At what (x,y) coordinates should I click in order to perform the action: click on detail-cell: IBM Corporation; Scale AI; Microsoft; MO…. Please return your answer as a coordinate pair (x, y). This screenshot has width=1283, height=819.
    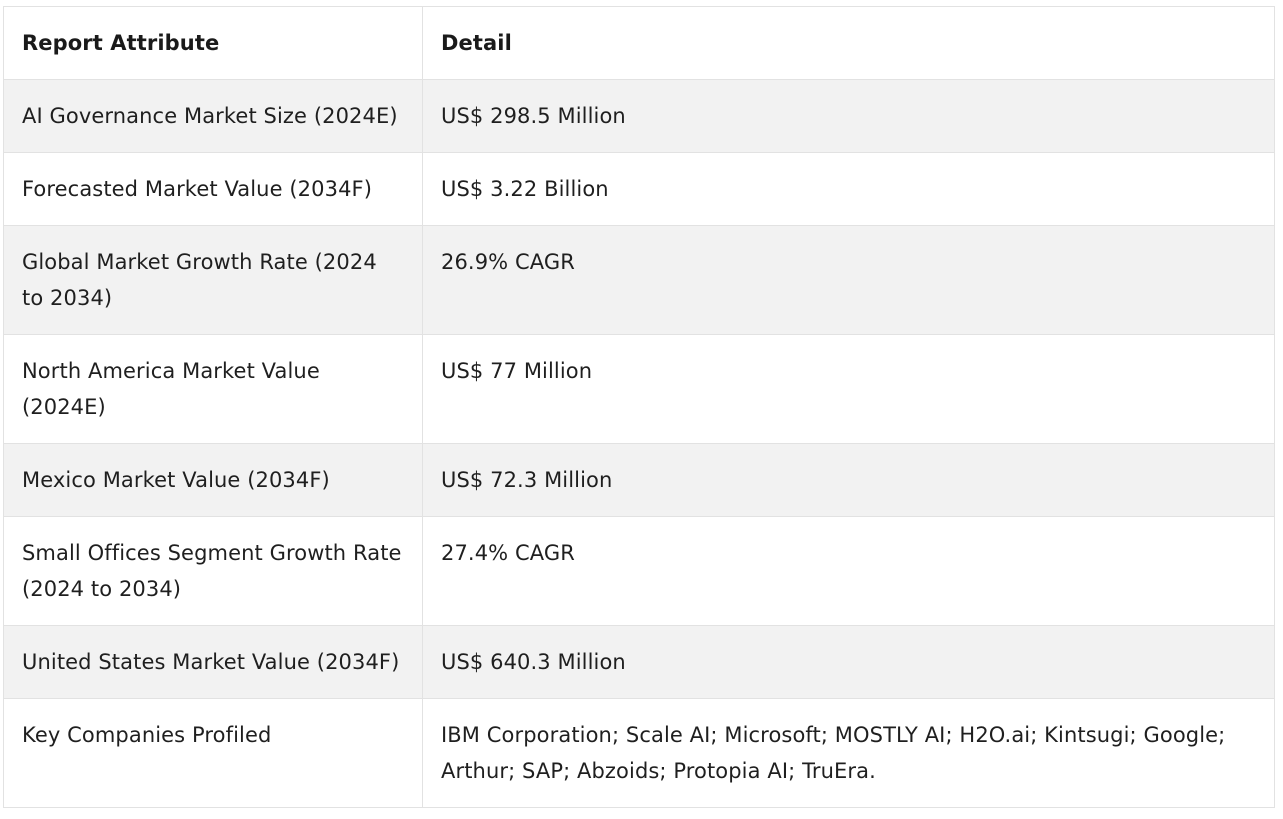
    Looking at the image, I should click on (848, 753).